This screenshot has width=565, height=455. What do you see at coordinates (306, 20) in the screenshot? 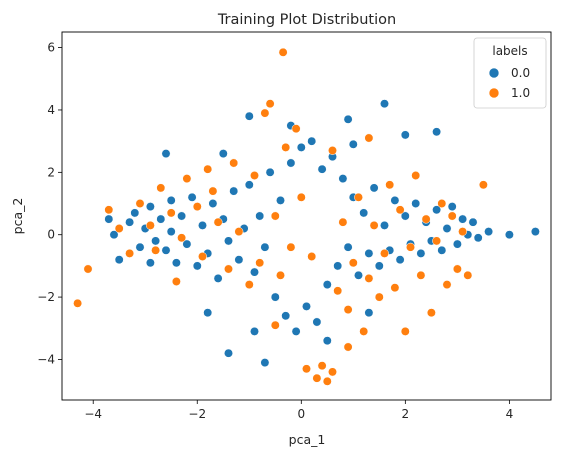
I see `chart-title: Training Plot Distribution` at bounding box center [306, 20].